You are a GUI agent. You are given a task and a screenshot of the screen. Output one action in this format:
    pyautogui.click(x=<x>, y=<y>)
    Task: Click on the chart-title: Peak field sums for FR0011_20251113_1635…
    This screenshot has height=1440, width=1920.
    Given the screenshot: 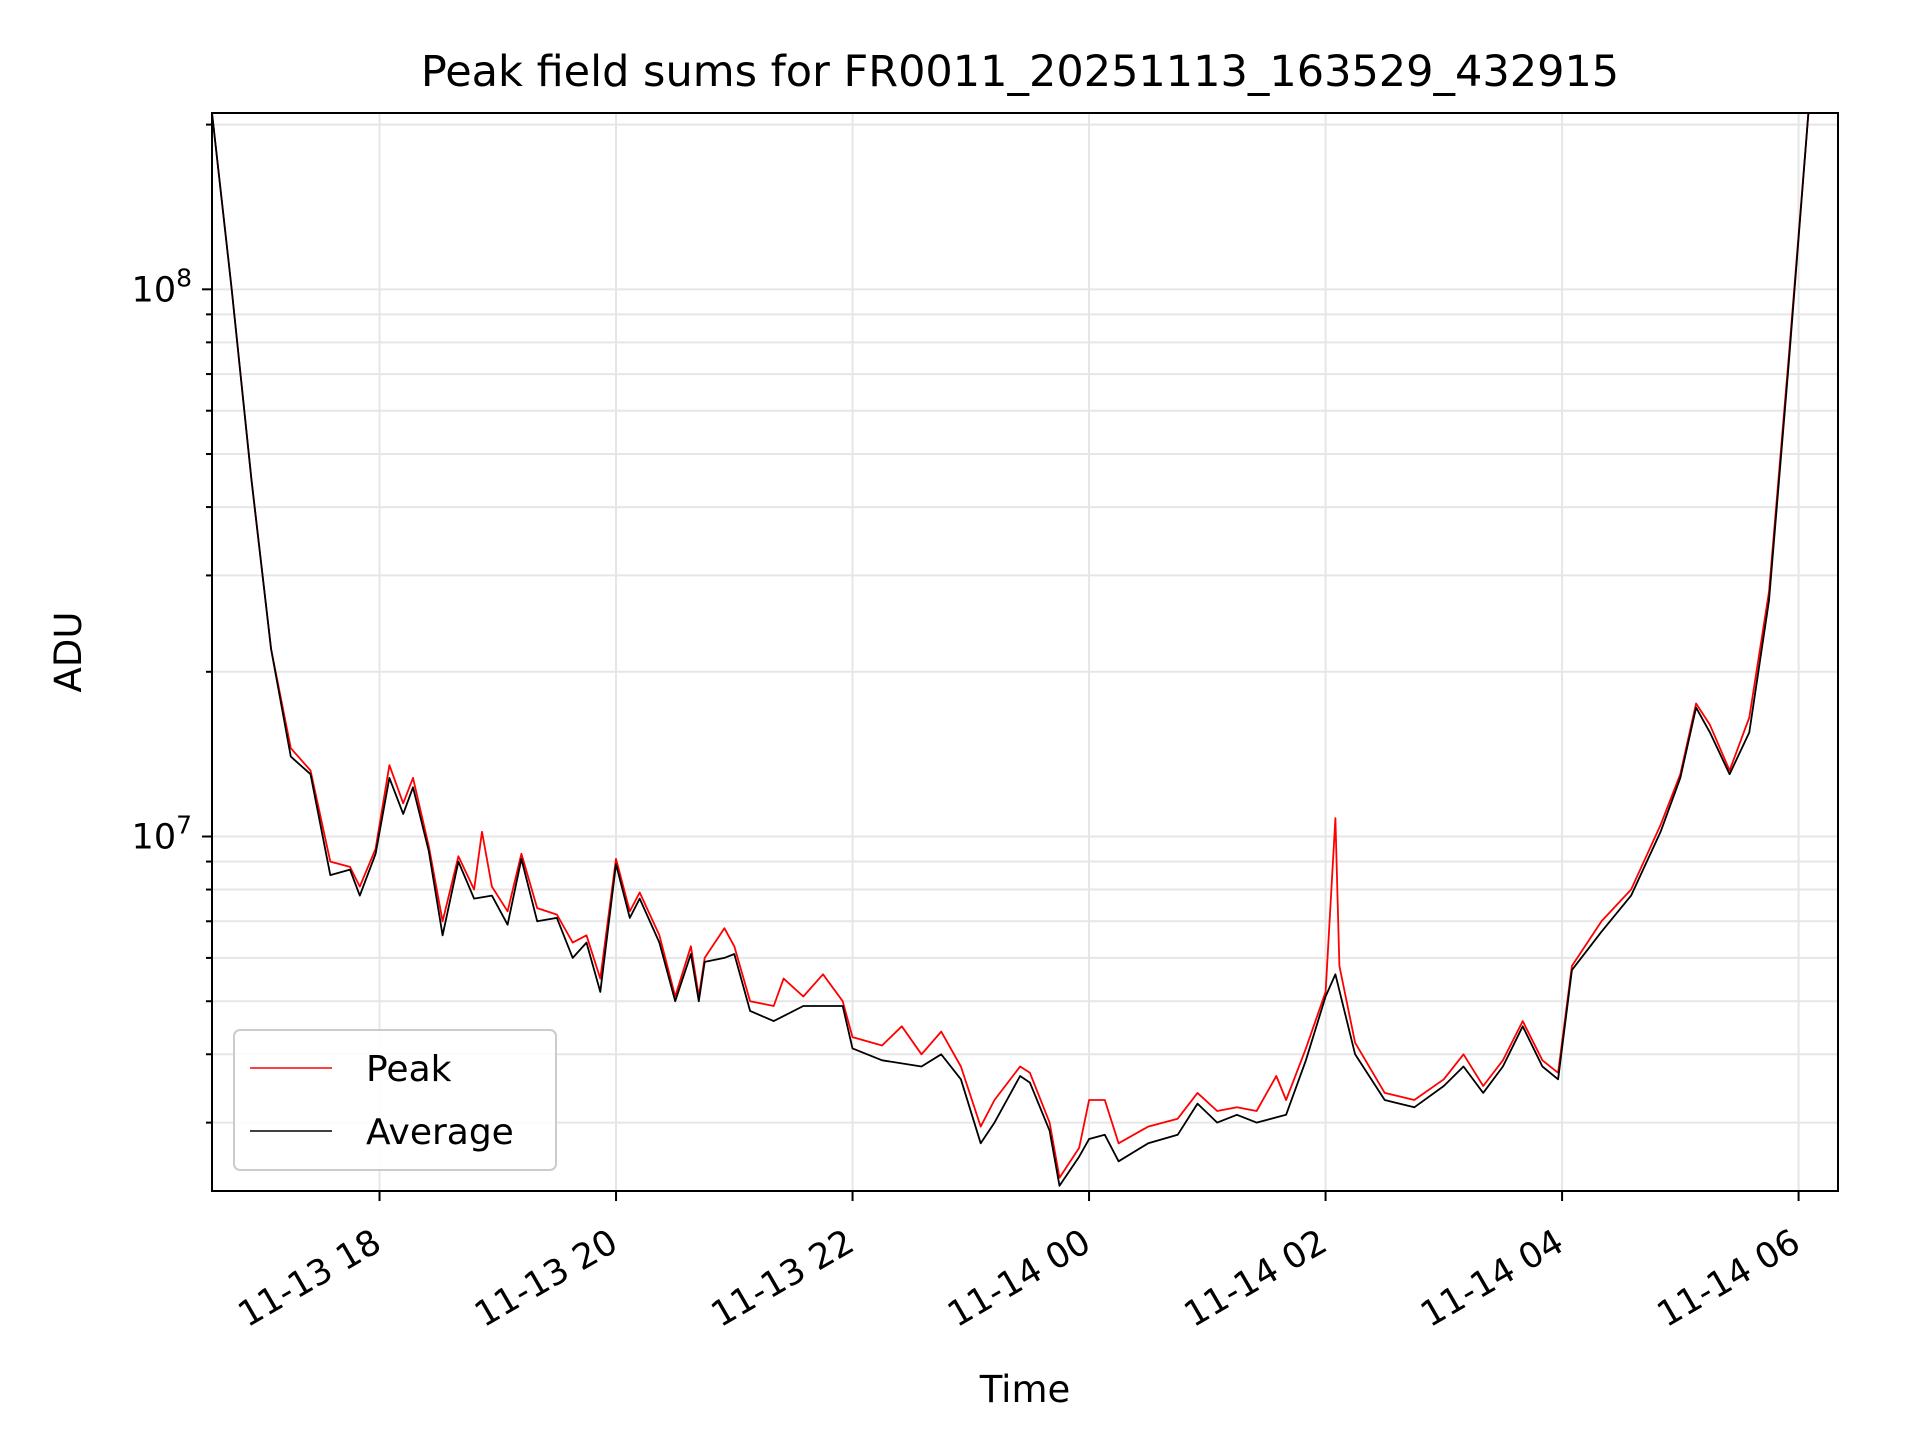 What is the action you would take?
    pyautogui.click(x=1020, y=72)
    